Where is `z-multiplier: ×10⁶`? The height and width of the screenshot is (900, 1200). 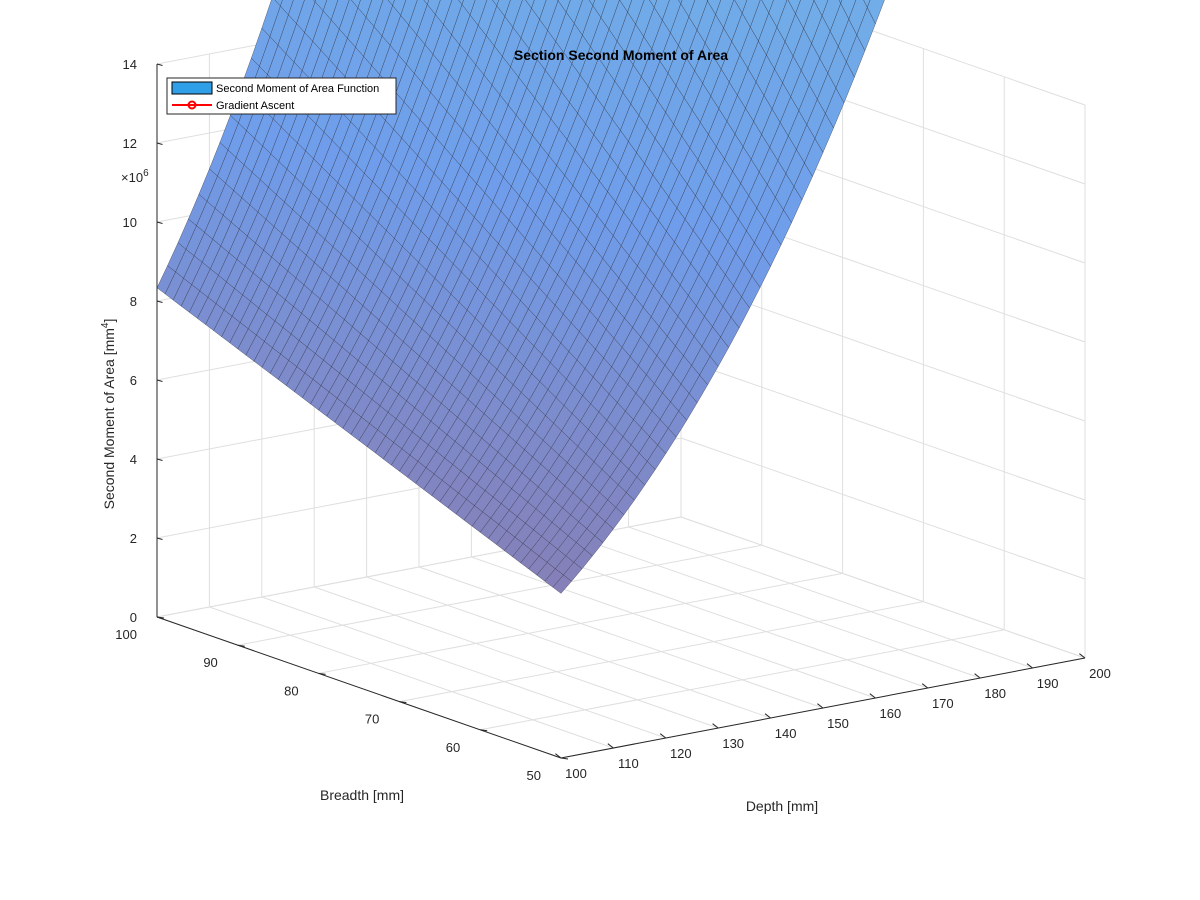 z-multiplier: ×10⁶ is located at coordinates (135, 176).